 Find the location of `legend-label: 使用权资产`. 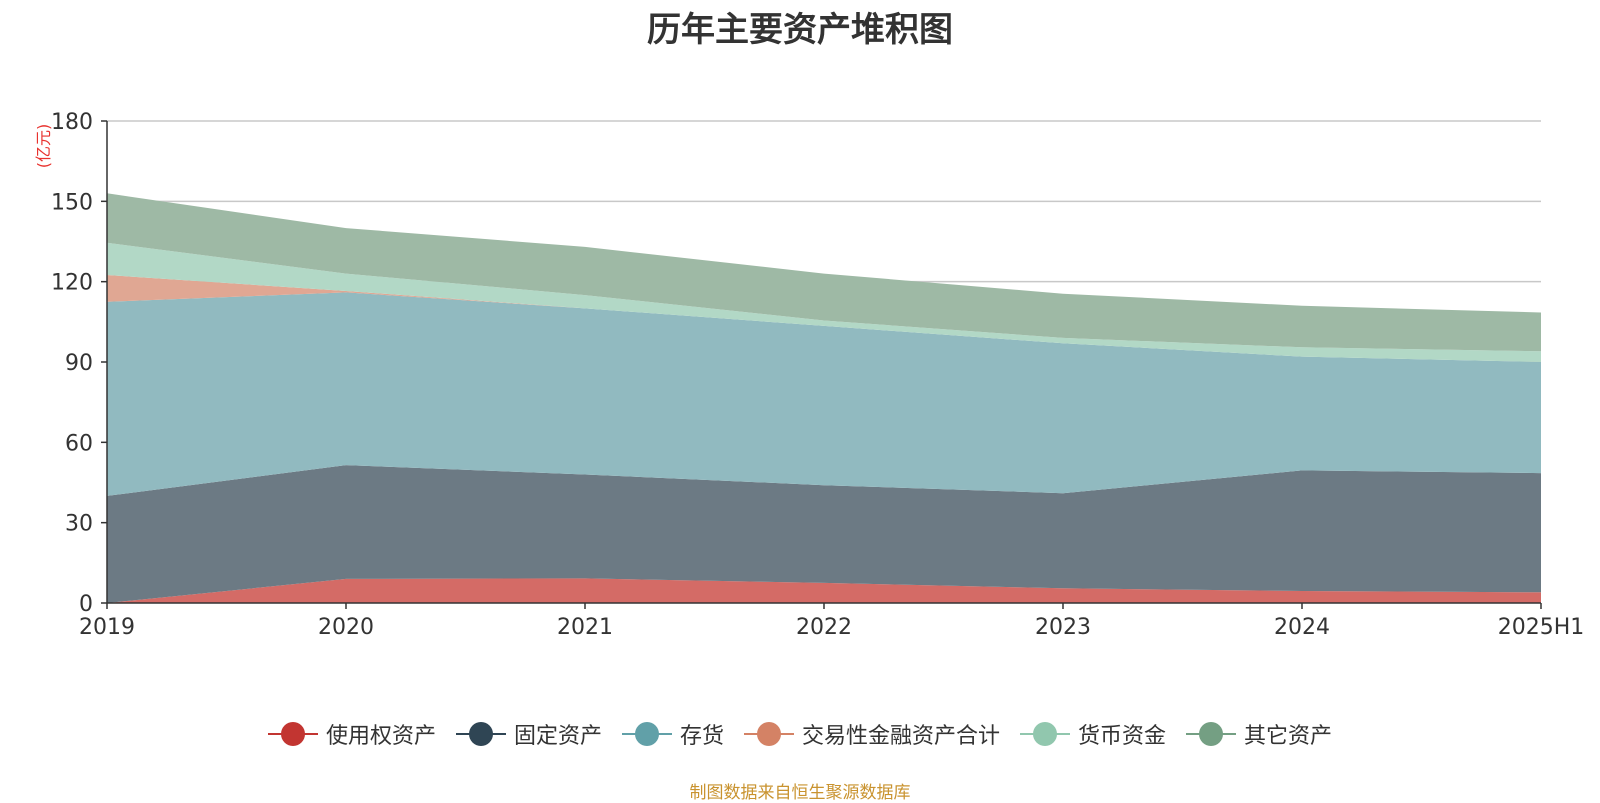

legend-label: 使用权资产 is located at coordinates (380, 736).